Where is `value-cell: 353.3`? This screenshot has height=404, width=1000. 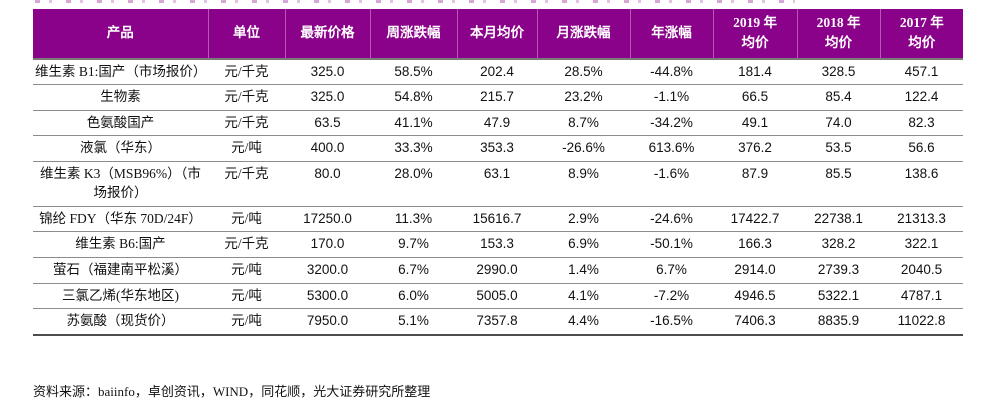 value-cell: 353.3 is located at coordinates (497, 148).